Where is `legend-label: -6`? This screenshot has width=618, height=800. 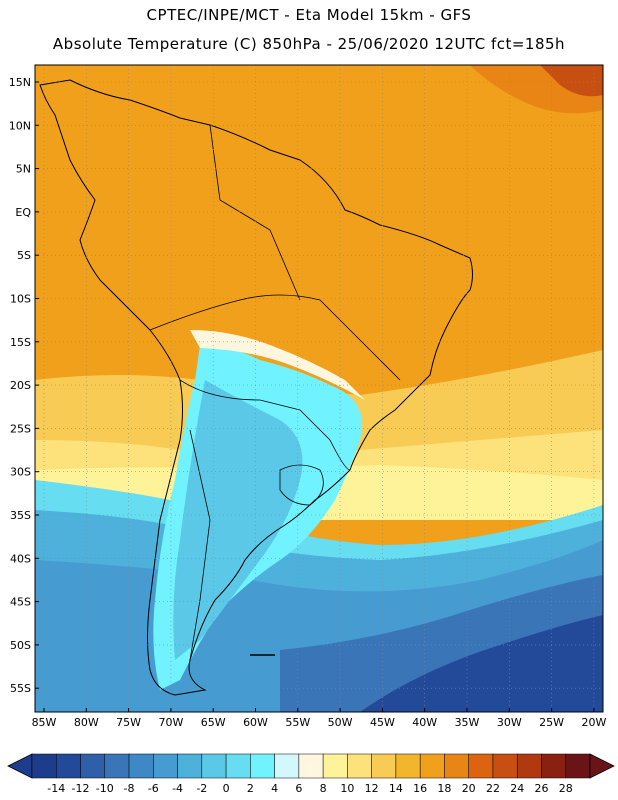
legend-label: -6 is located at coordinates (153, 788).